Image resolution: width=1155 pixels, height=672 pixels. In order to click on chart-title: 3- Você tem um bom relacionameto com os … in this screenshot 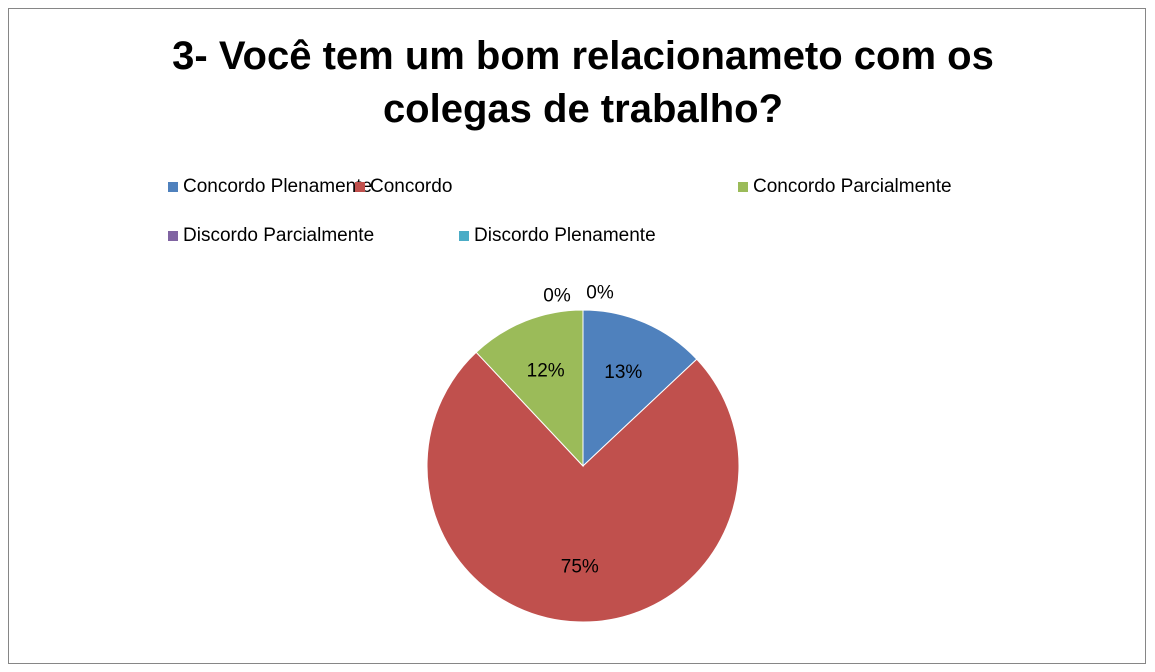, I will do `click(583, 82)`.